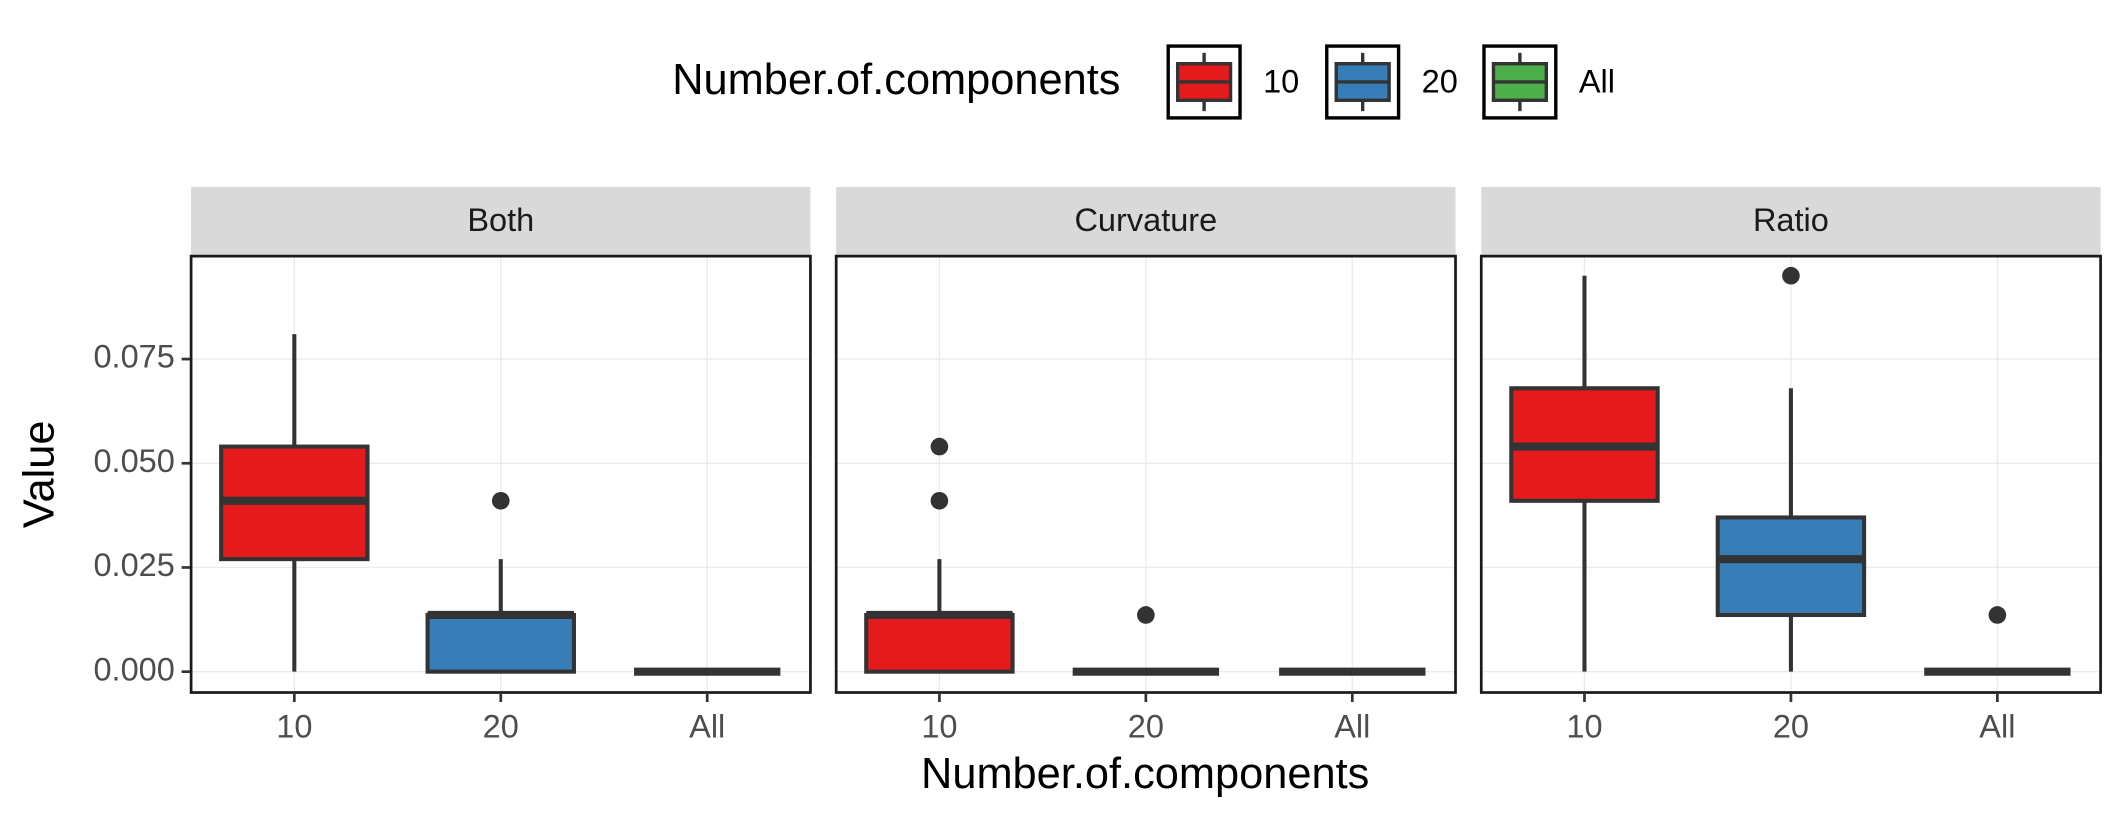 This screenshot has width=2125, height=826. Describe the element at coordinates (133, 565) in the screenshot. I see `y-tick-label: 0.025` at that location.